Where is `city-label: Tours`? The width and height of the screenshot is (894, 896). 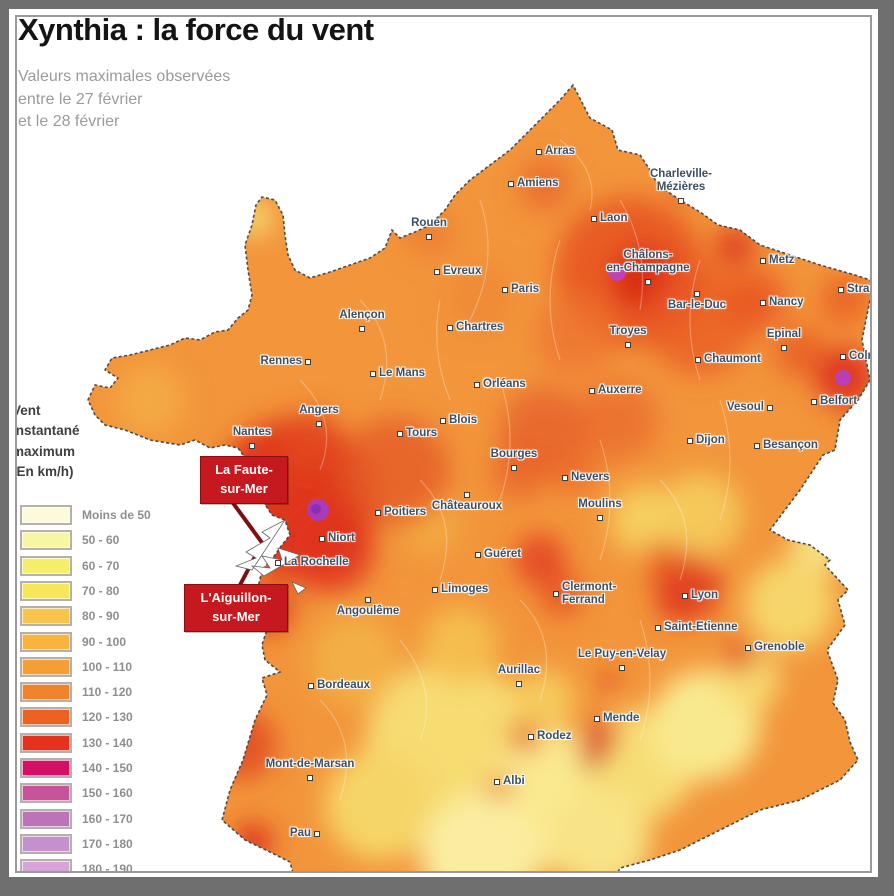
city-label: Tours is located at coordinates (422, 433).